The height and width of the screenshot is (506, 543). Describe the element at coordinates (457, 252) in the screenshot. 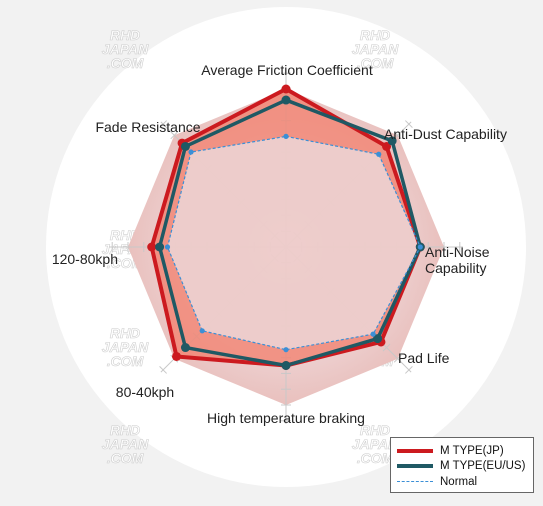

I see `axis-label: Anti-Noise` at that location.